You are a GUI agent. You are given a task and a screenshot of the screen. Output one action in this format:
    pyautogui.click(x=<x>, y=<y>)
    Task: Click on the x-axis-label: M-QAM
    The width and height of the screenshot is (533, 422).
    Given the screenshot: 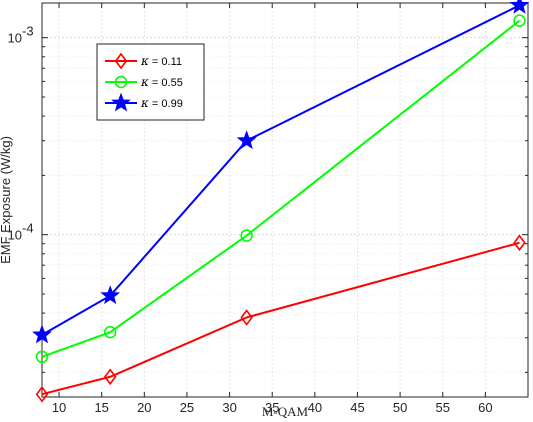 What is the action you would take?
    pyautogui.click(x=285, y=411)
    